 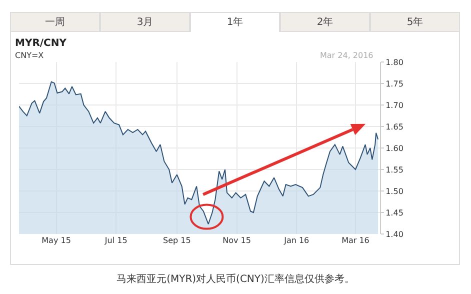 What do you see at coordinates (236, 279) in the screenshot?
I see `text: 马来西亚元(MYR)对人民币(CNY)汇率信息仅供参考。` at bounding box center [236, 279].